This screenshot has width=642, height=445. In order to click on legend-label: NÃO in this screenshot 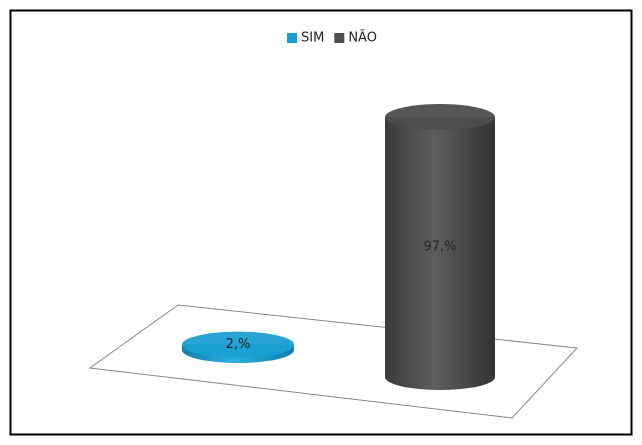, I will do `click(362, 38)`.